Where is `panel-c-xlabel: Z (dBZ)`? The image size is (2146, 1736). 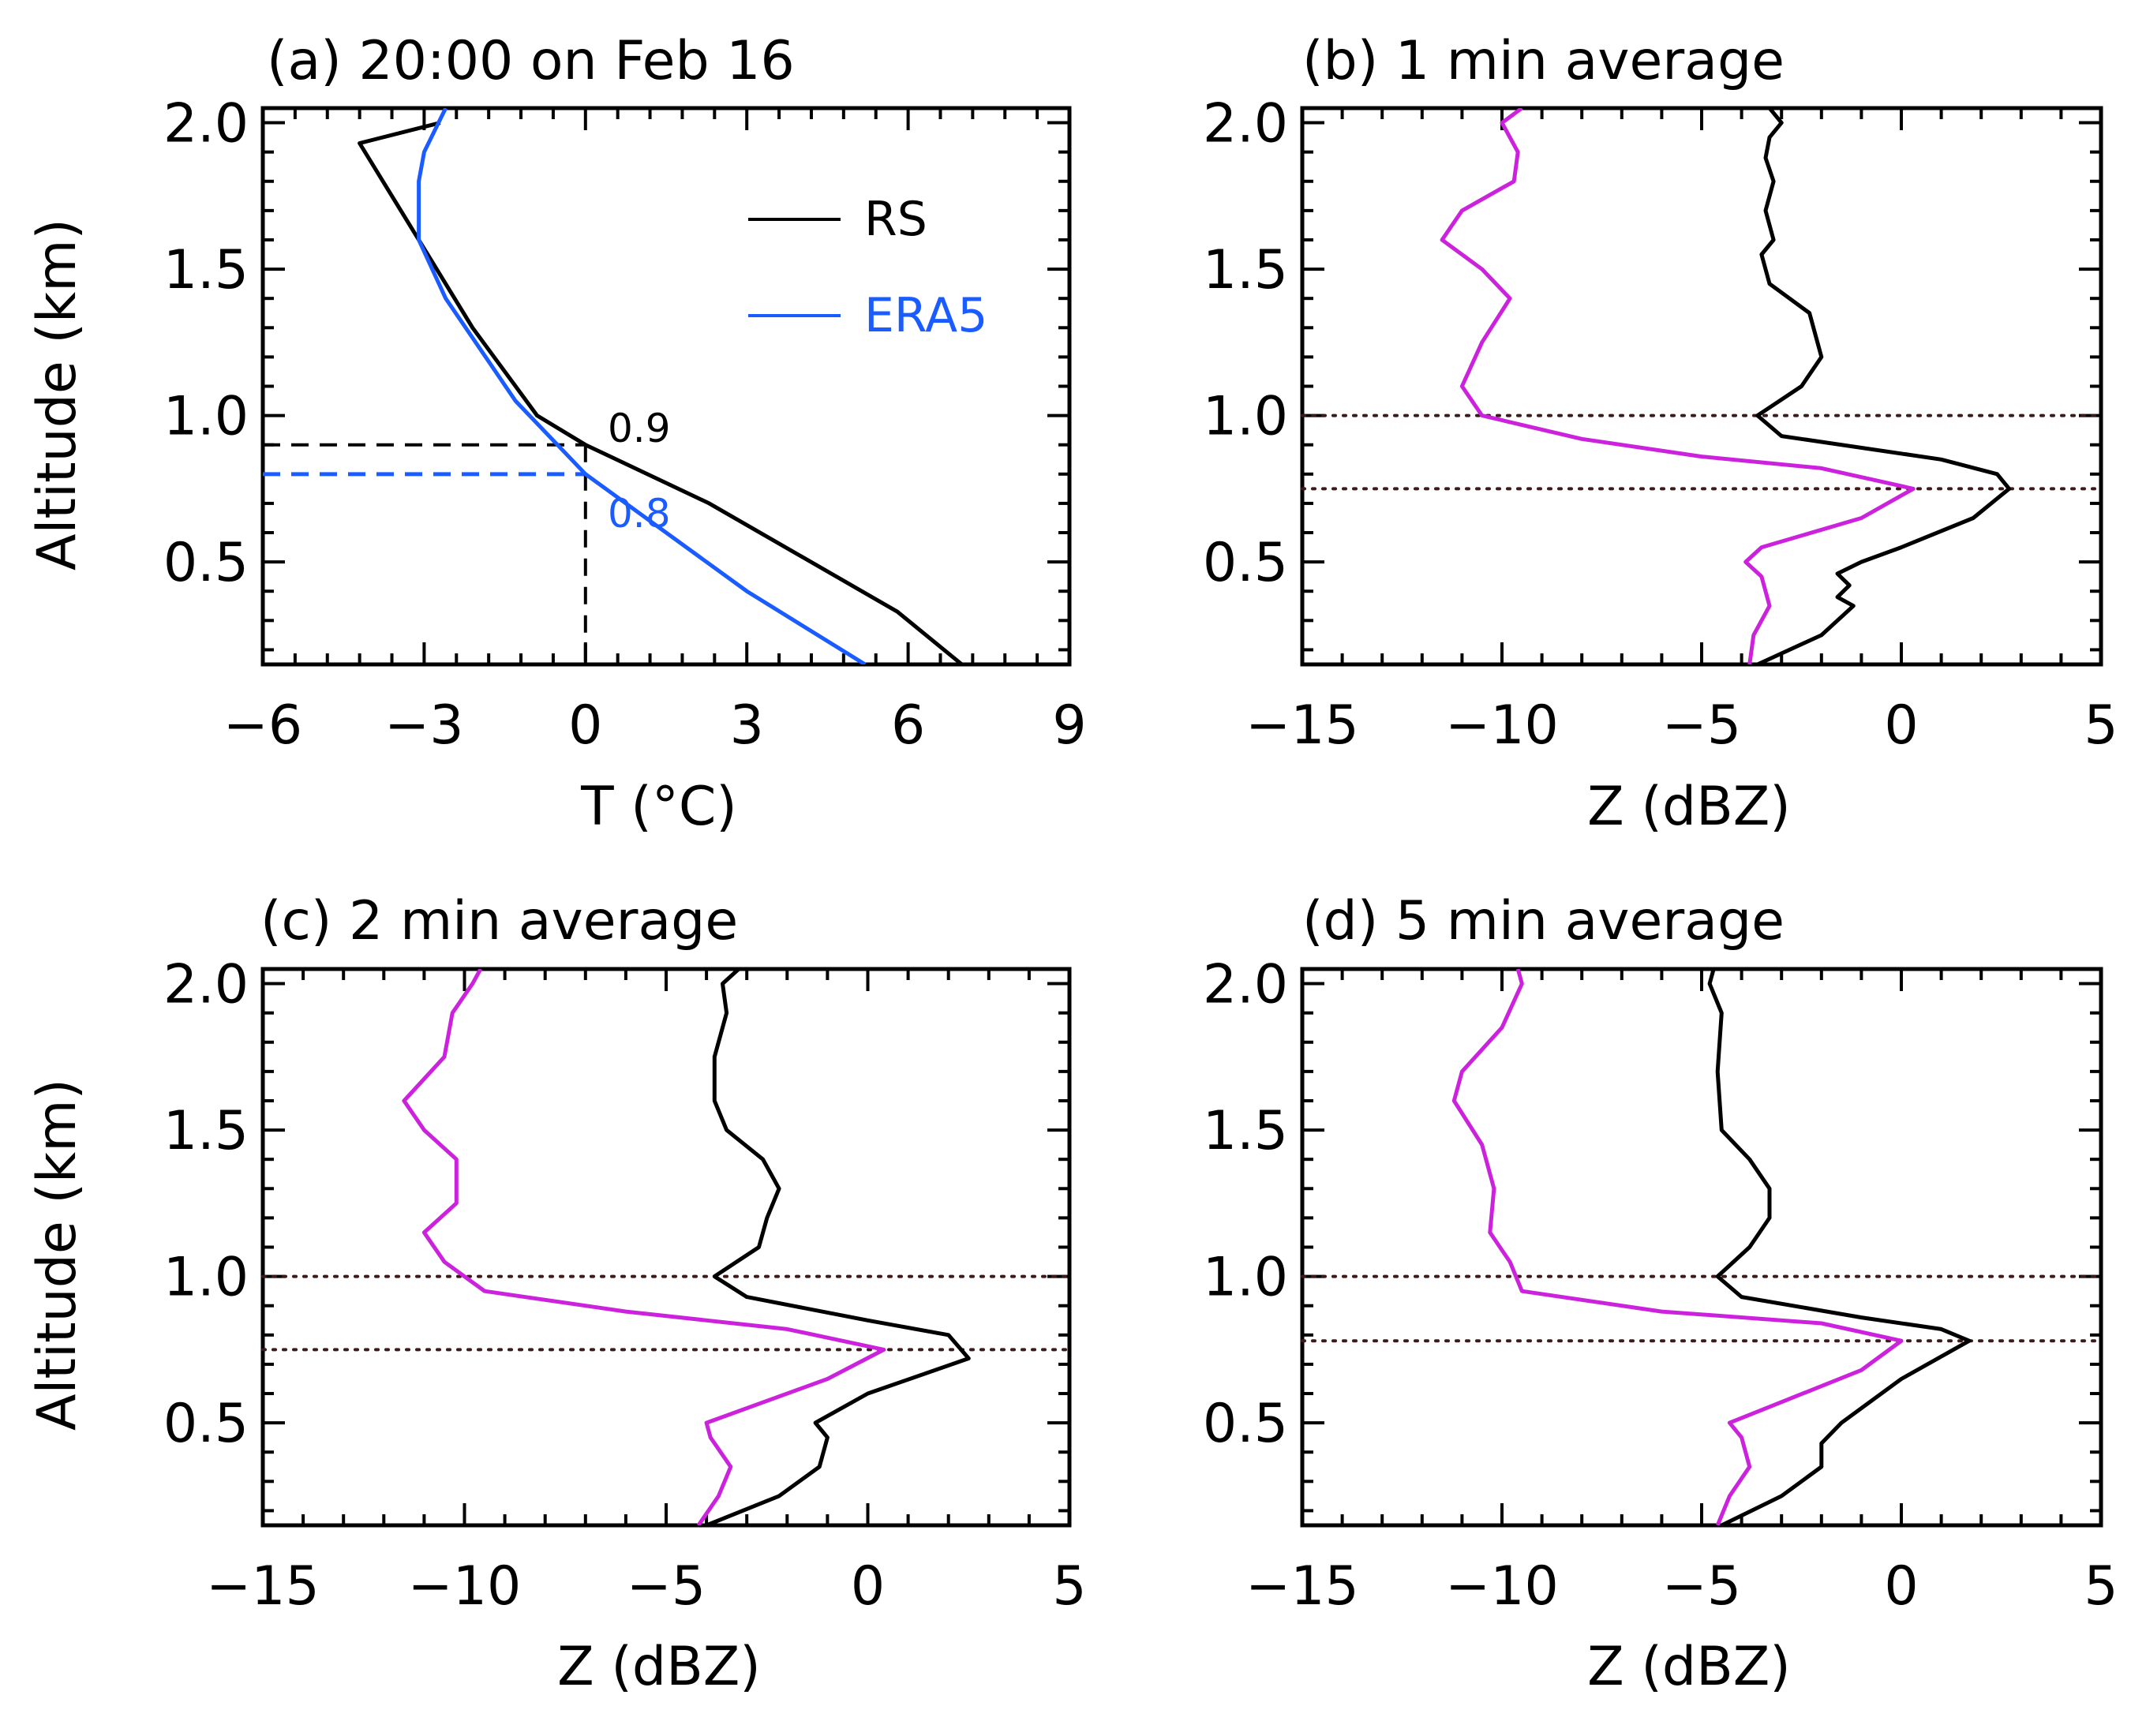 panel-c-xlabel: Z (dBZ) is located at coordinates (659, 1667).